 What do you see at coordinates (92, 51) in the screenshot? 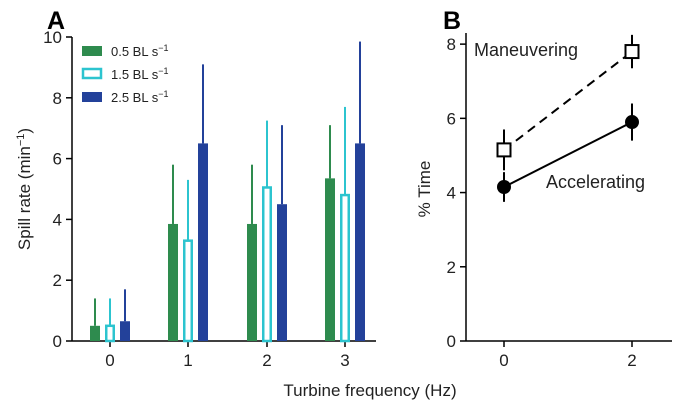
I see `legend-swatch-0.5` at bounding box center [92, 51].